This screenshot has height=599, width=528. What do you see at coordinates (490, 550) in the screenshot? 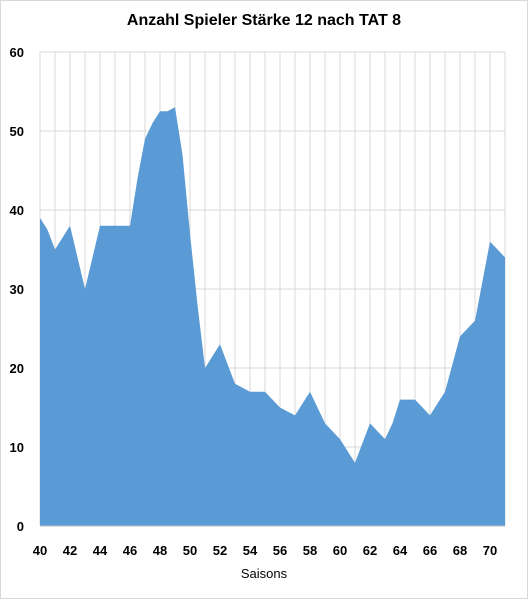
I see `x-tick-label: 70` at bounding box center [490, 550].